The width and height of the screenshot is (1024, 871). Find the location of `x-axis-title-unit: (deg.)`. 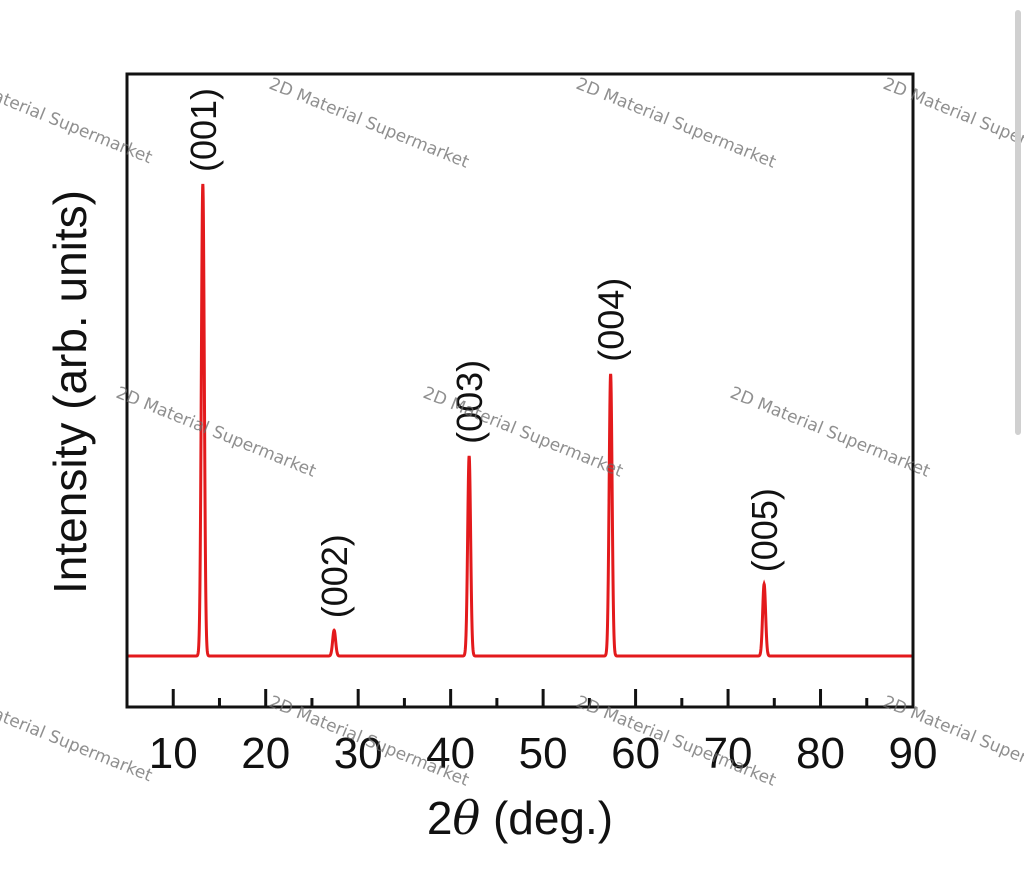

x-axis-title-unit: (deg.) is located at coordinates (546, 818).